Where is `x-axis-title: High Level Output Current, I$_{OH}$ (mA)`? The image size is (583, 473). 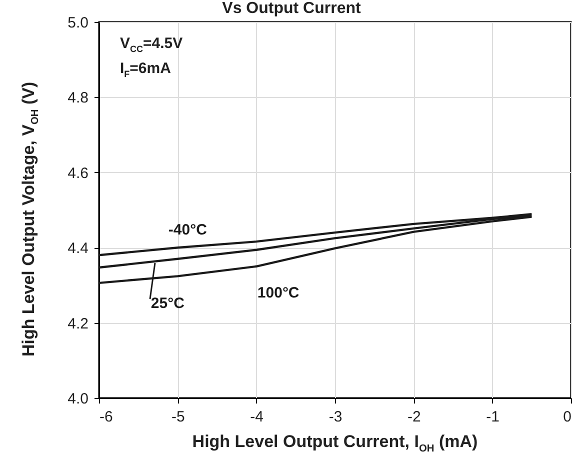
x-axis-title: High Level Output Current, I$_{OH}$ (mA) is located at coordinates (335, 443).